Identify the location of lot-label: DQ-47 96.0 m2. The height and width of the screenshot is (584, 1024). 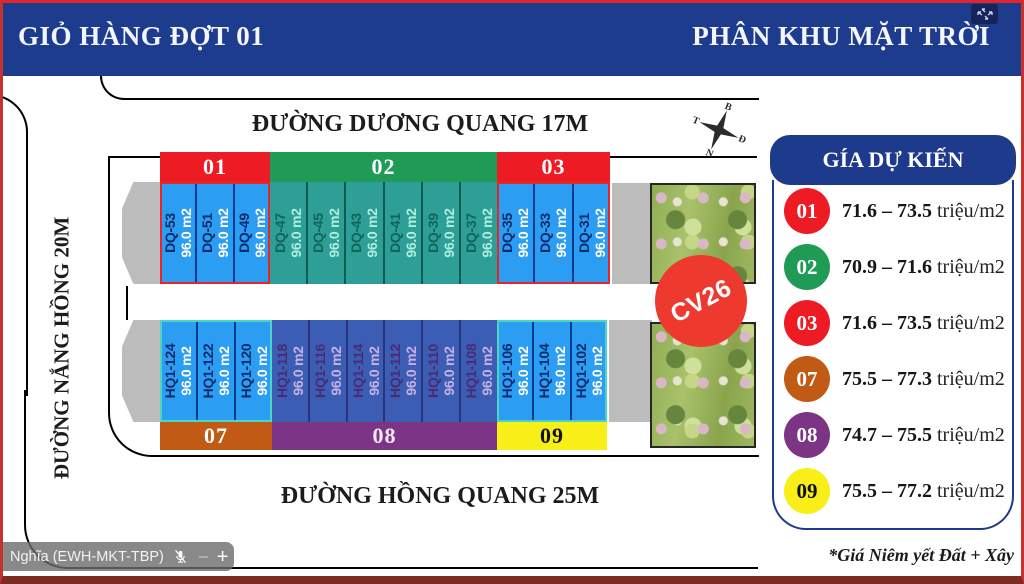
(288, 233).